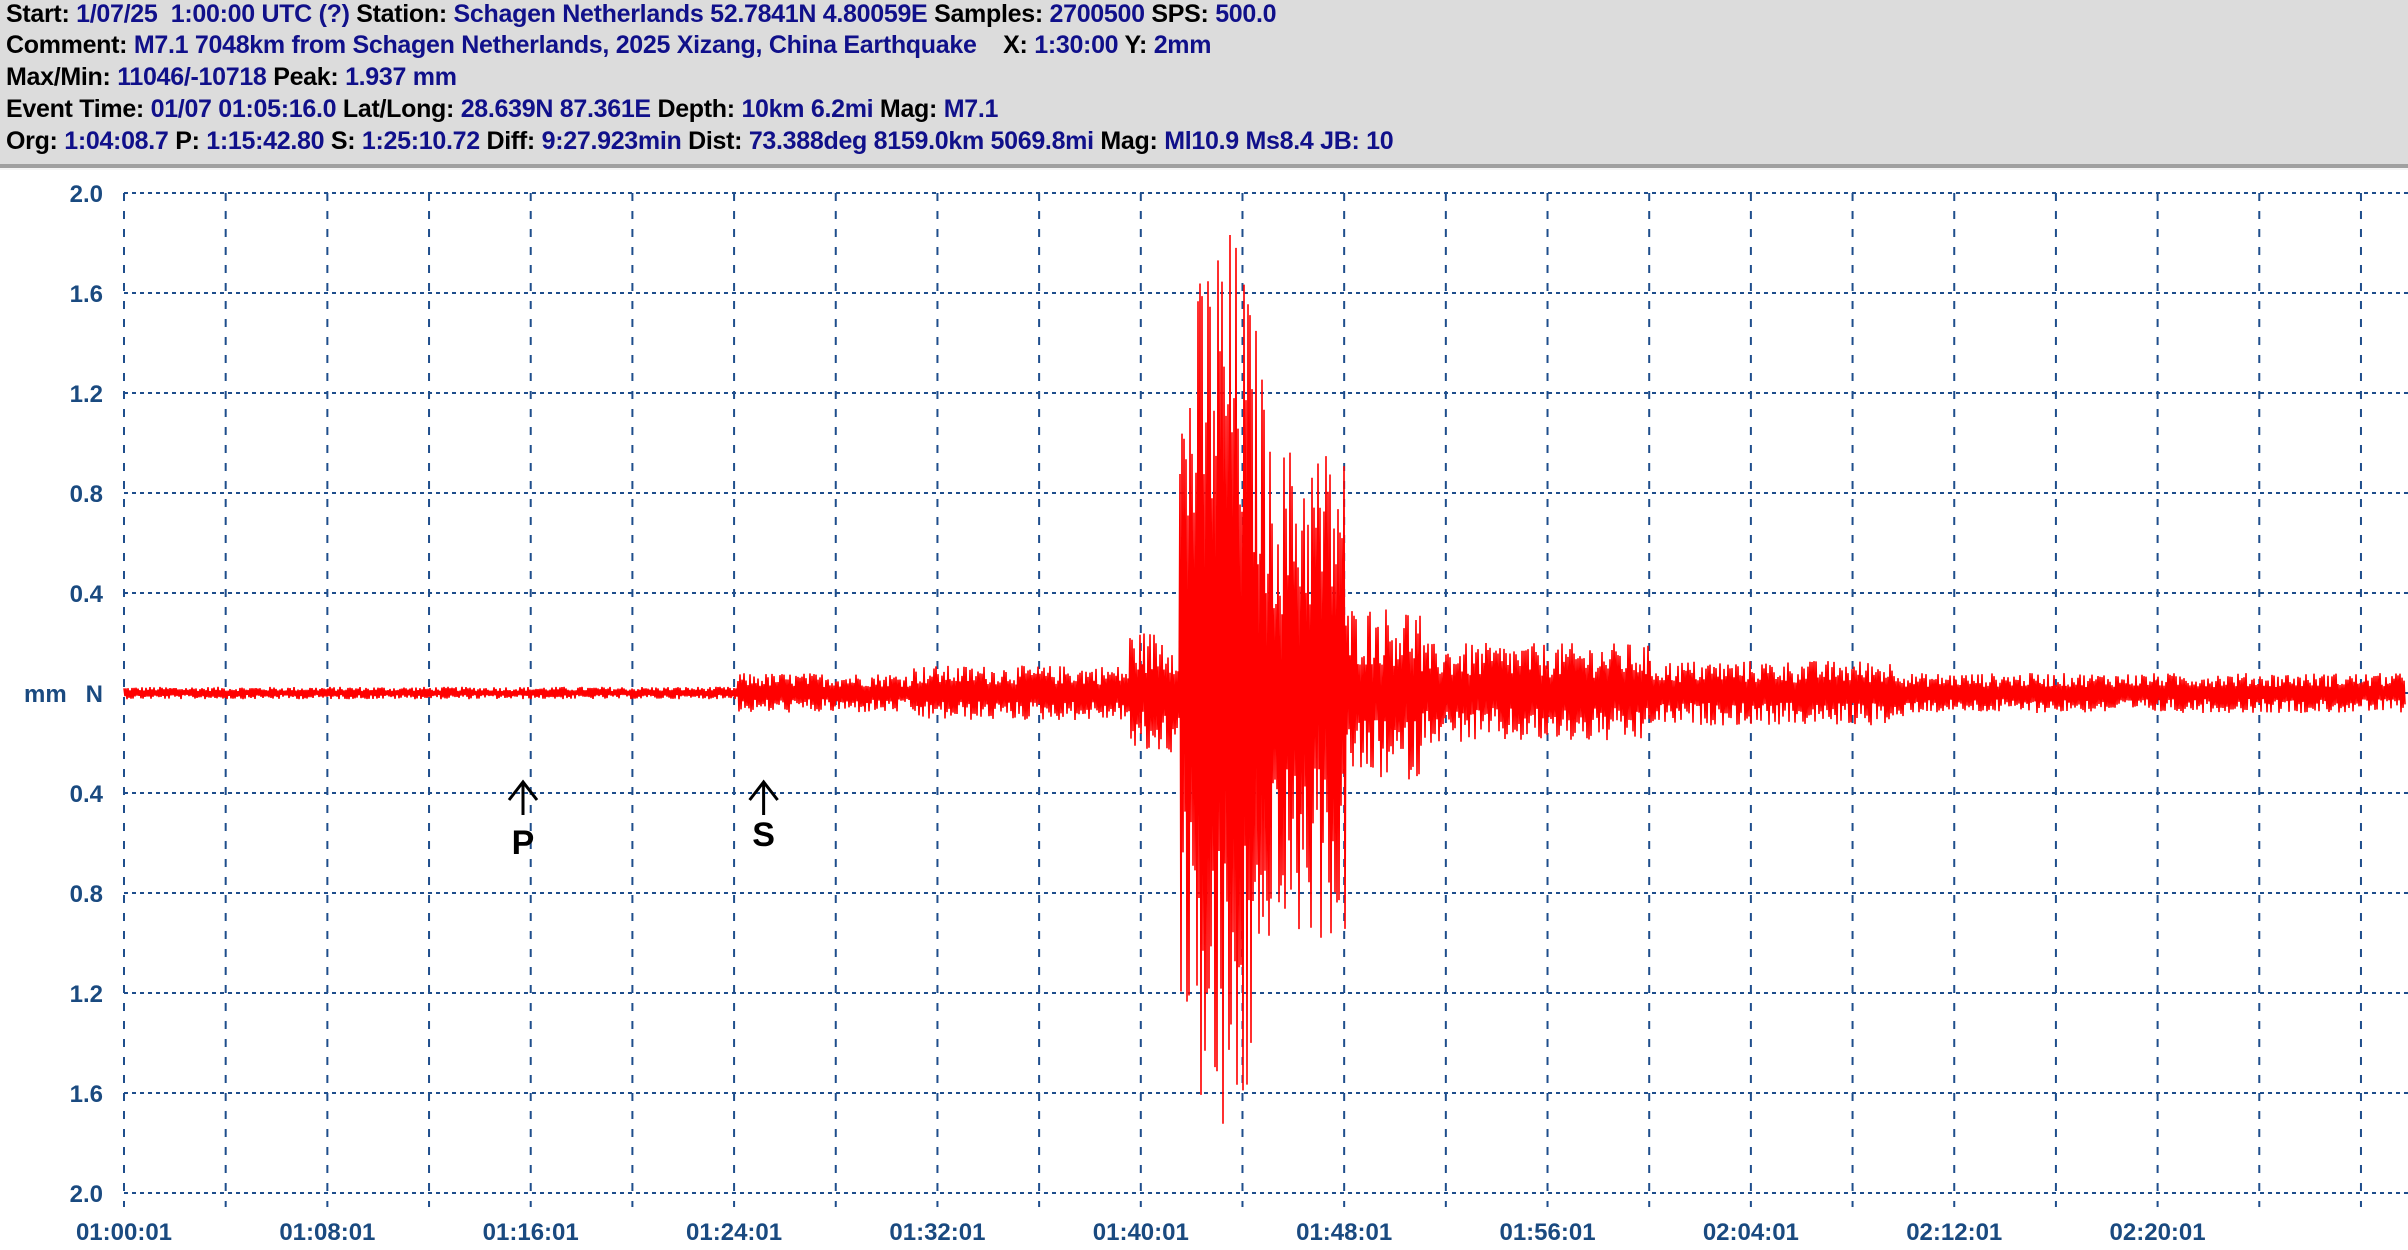  I want to click on header-value: 1:30:00, so click(1076, 45).